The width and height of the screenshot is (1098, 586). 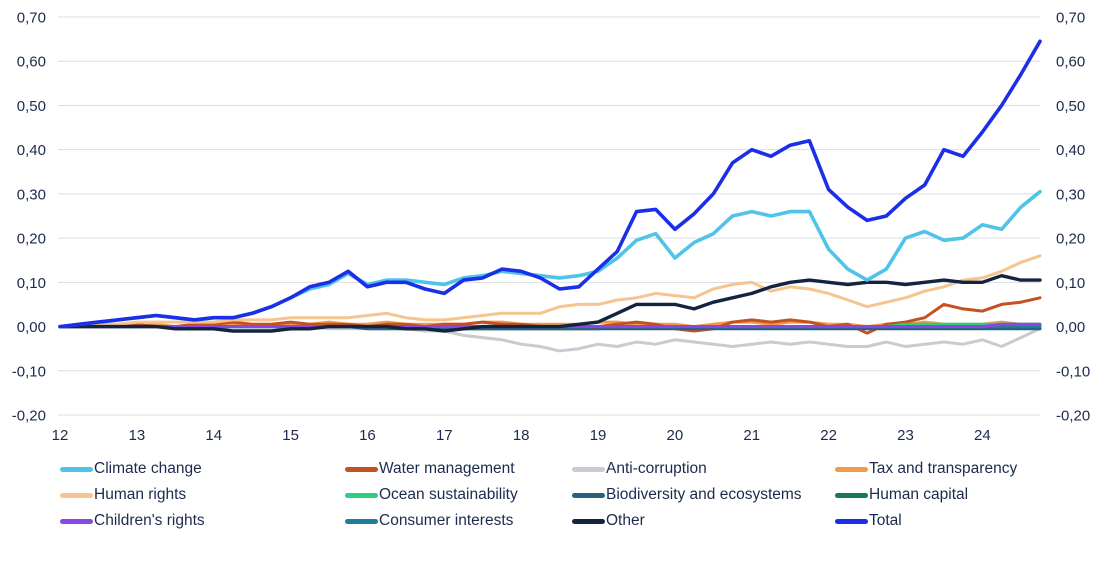 What do you see at coordinates (367, 435) in the screenshot?
I see `x-axis-label: 16` at bounding box center [367, 435].